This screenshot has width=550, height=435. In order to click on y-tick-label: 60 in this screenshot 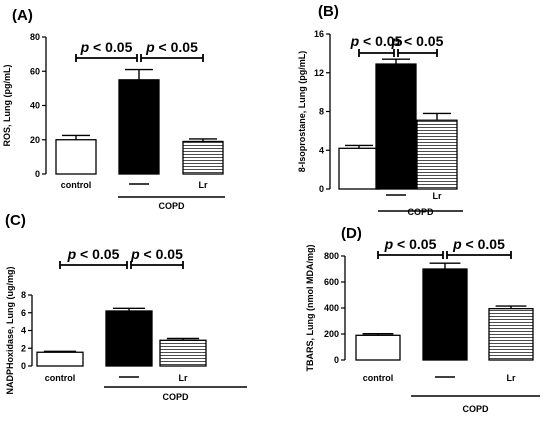, I will do `click(35, 71)`.